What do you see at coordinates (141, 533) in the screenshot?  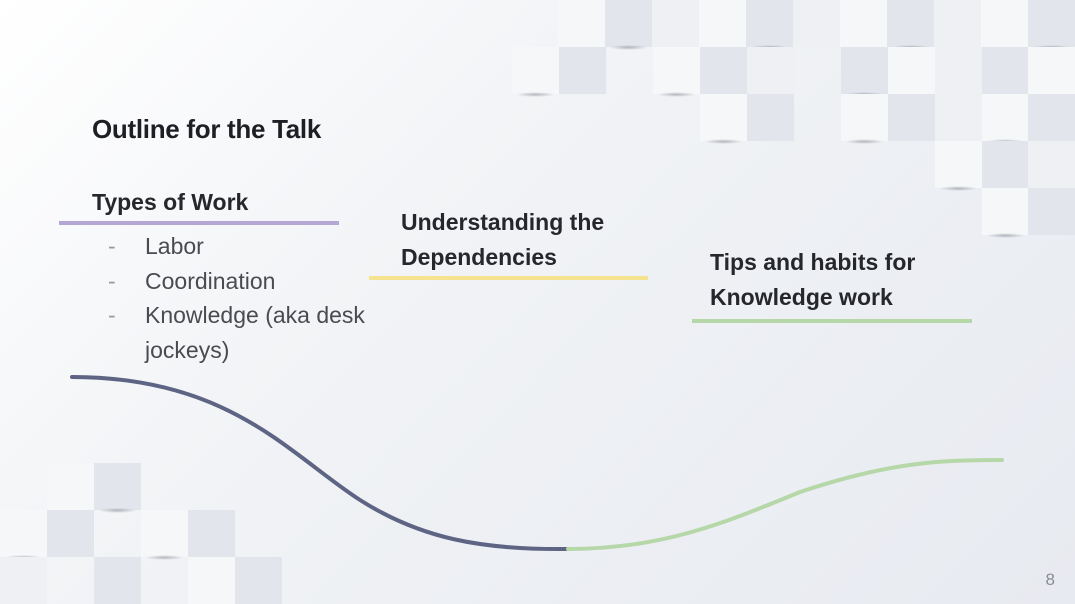 I see `decorative-tiles-bottom-left` at bounding box center [141, 533].